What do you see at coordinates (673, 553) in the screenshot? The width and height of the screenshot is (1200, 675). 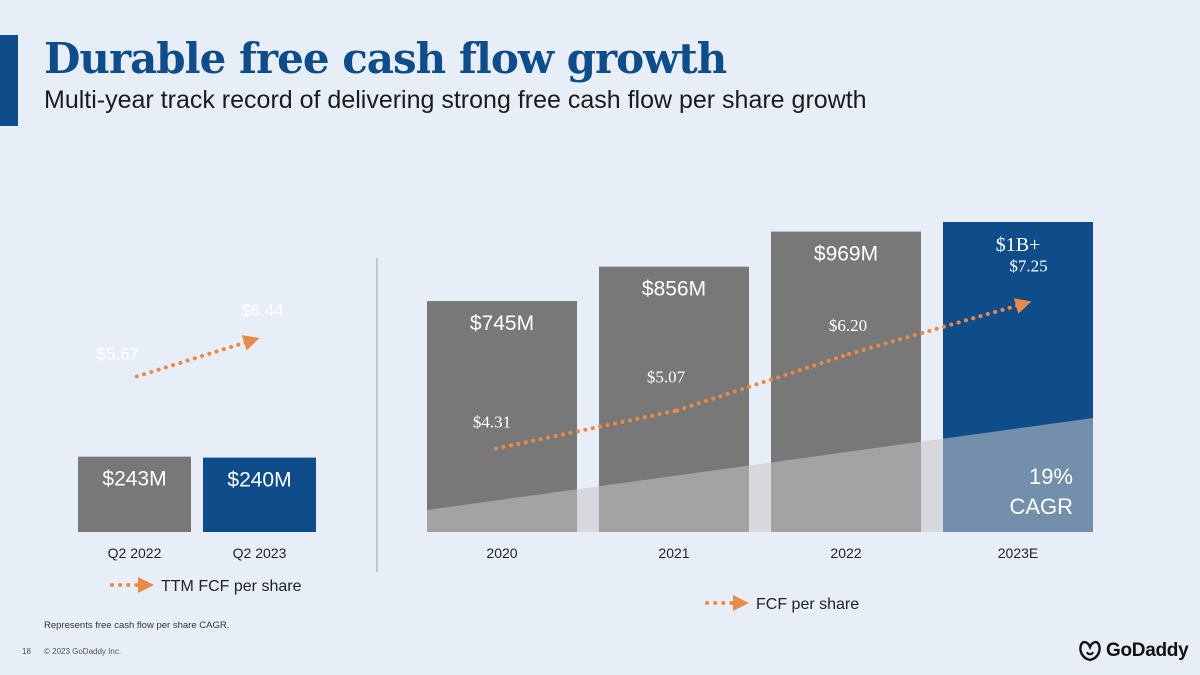 I see `x-tick-2021: 2021` at bounding box center [673, 553].